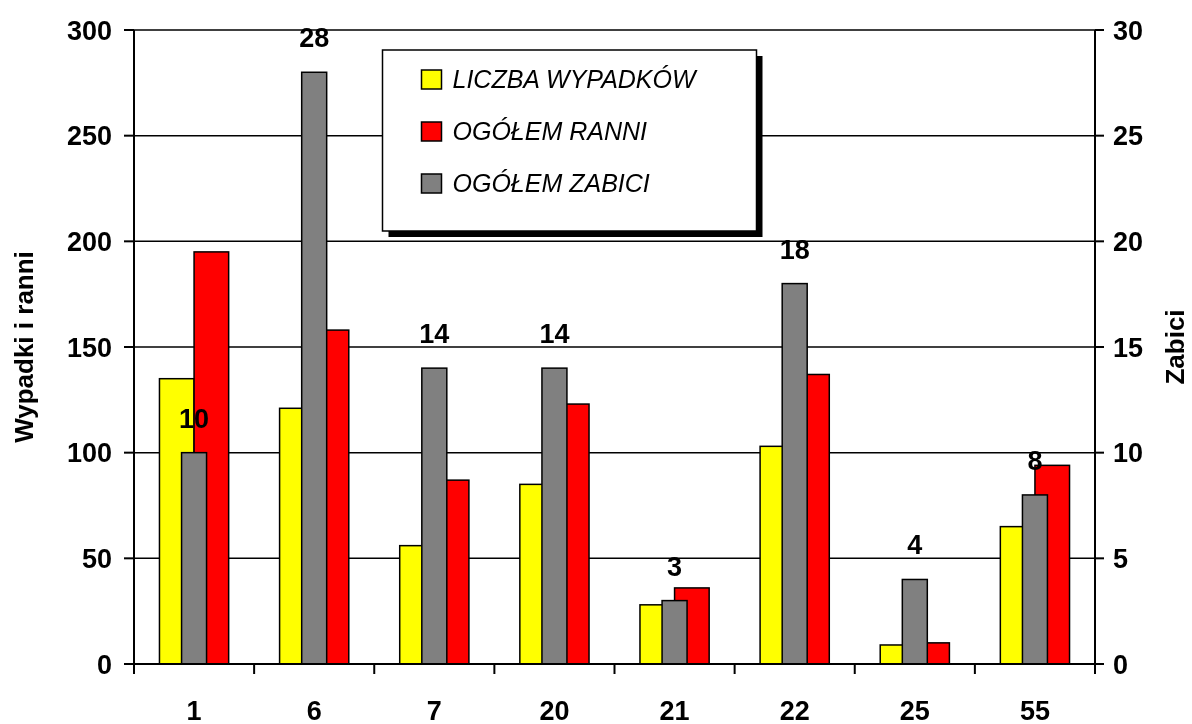 Image resolution: width=1192 pixels, height=724 pixels. What do you see at coordinates (89, 347) in the screenshot?
I see `y-tick-label: 150` at bounding box center [89, 347].